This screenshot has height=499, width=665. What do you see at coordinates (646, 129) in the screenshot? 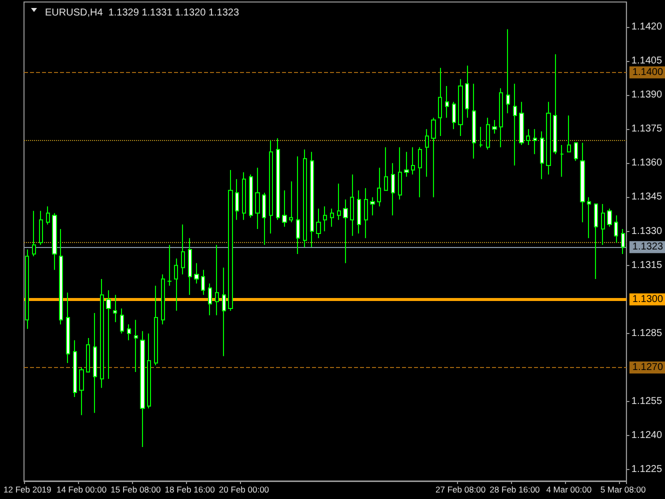
I see `y-tick-label: 1.1375` at bounding box center [646, 129].